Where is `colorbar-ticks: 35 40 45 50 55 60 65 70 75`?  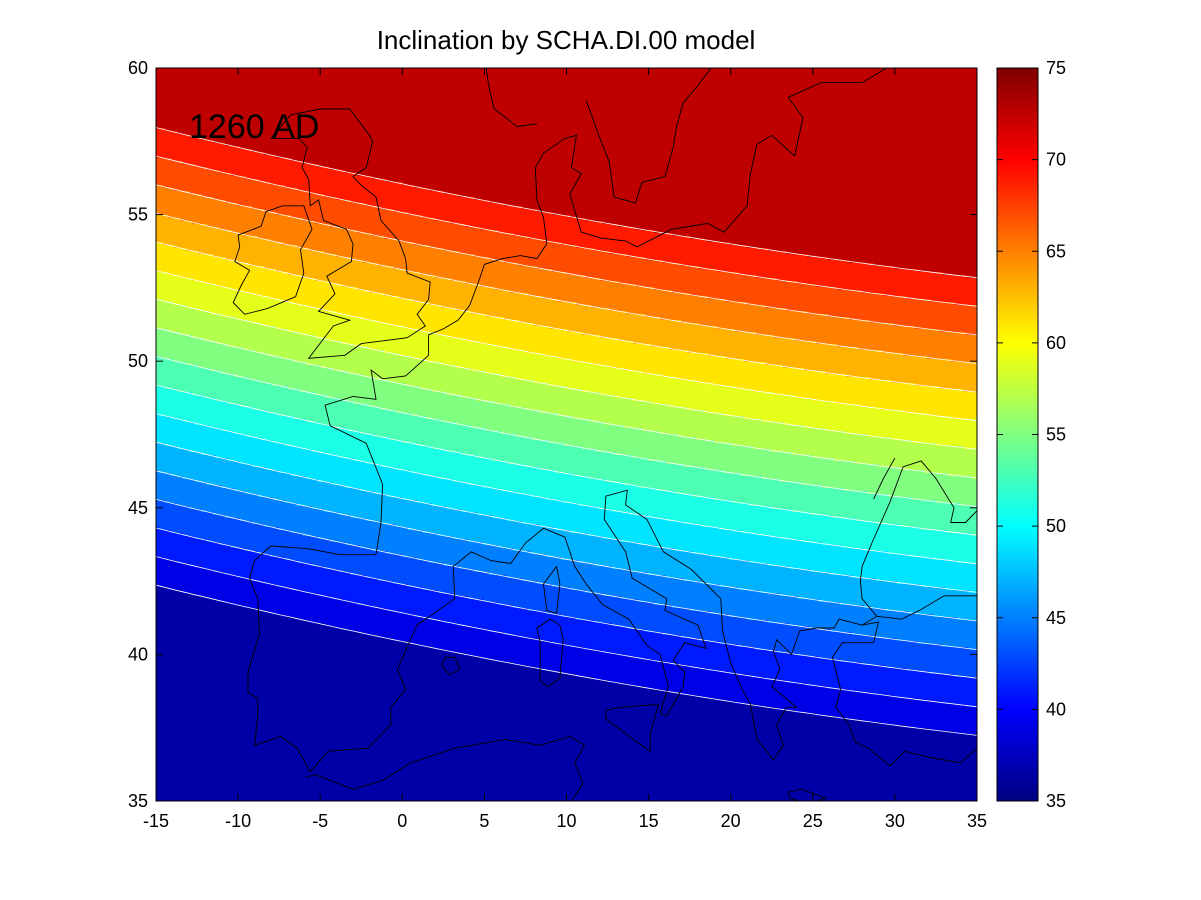 colorbar-ticks: 35 40 45 50 55 60 65 70 75 is located at coordinates (1031, 434).